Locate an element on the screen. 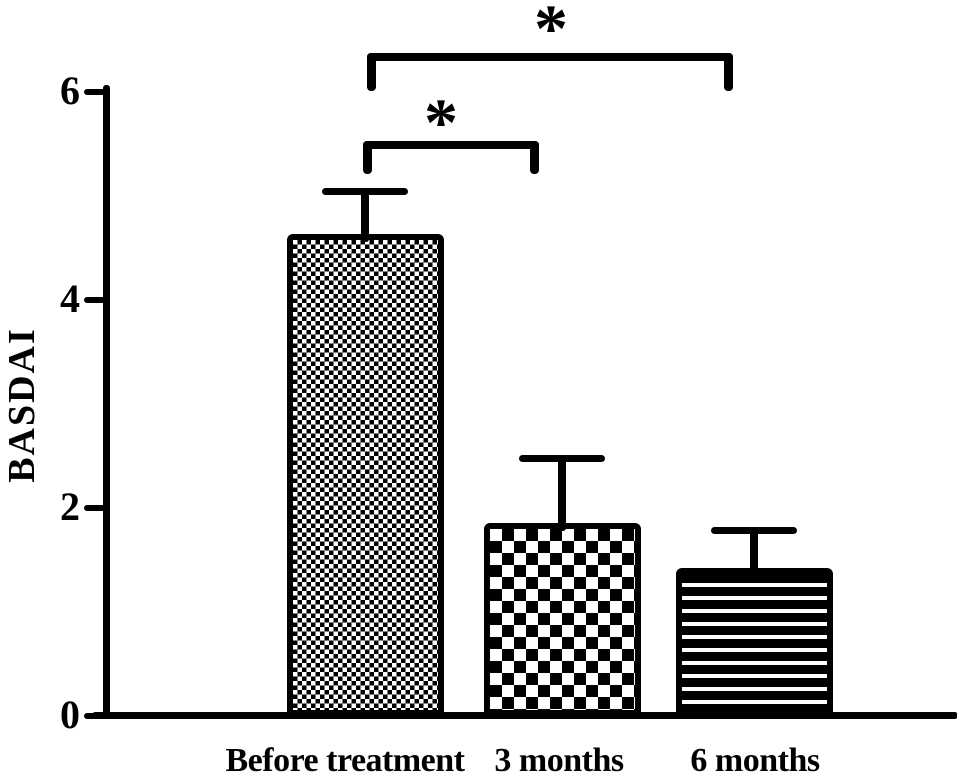 This screenshot has height=784, width=969. sig-bracket-left-end-before-treatment-vs-6-months is located at coordinates (371, 72).